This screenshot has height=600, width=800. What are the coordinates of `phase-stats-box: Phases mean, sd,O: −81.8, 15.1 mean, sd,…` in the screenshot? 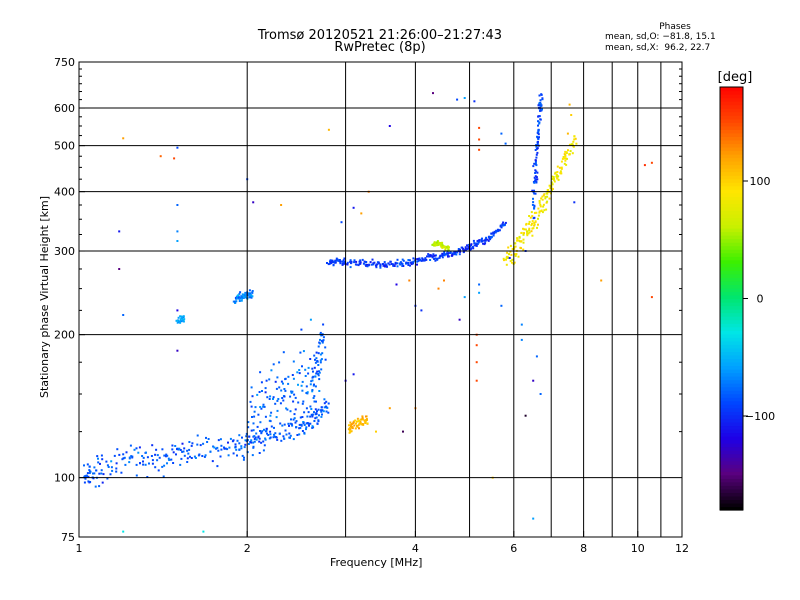 It's located at (675, 38).